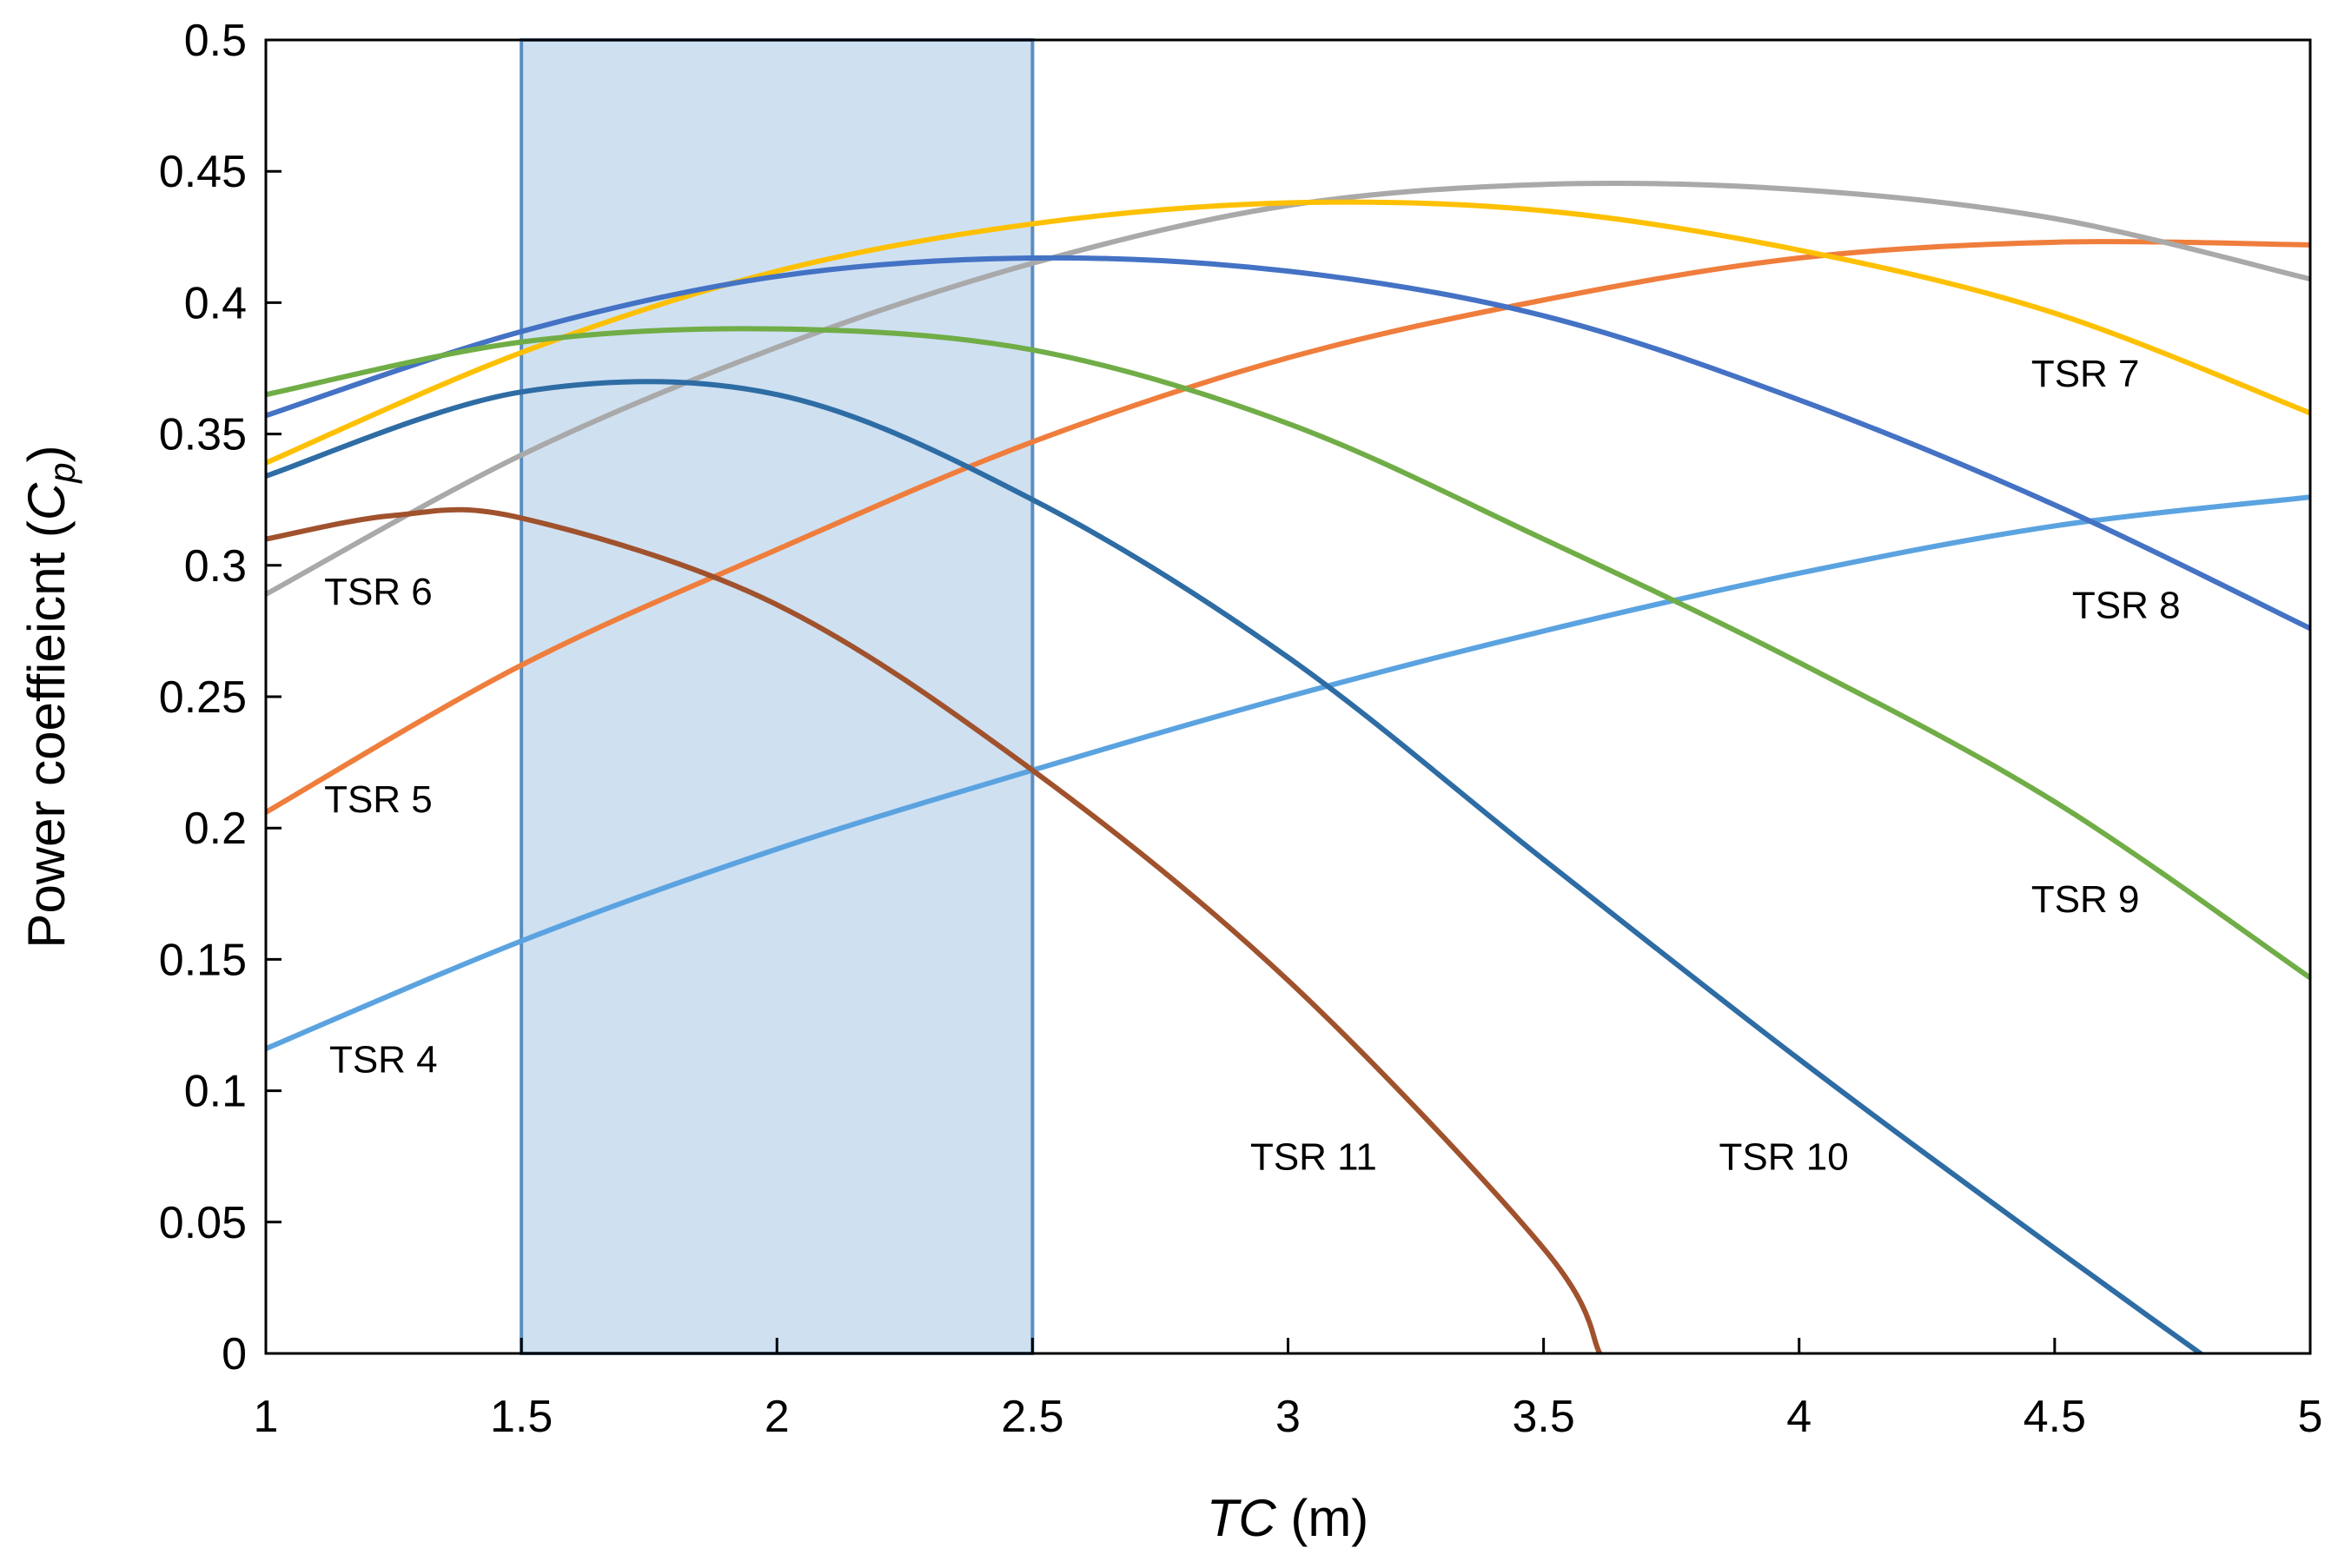  I want to click on x-tick-label: 4.5, so click(2054, 1417).